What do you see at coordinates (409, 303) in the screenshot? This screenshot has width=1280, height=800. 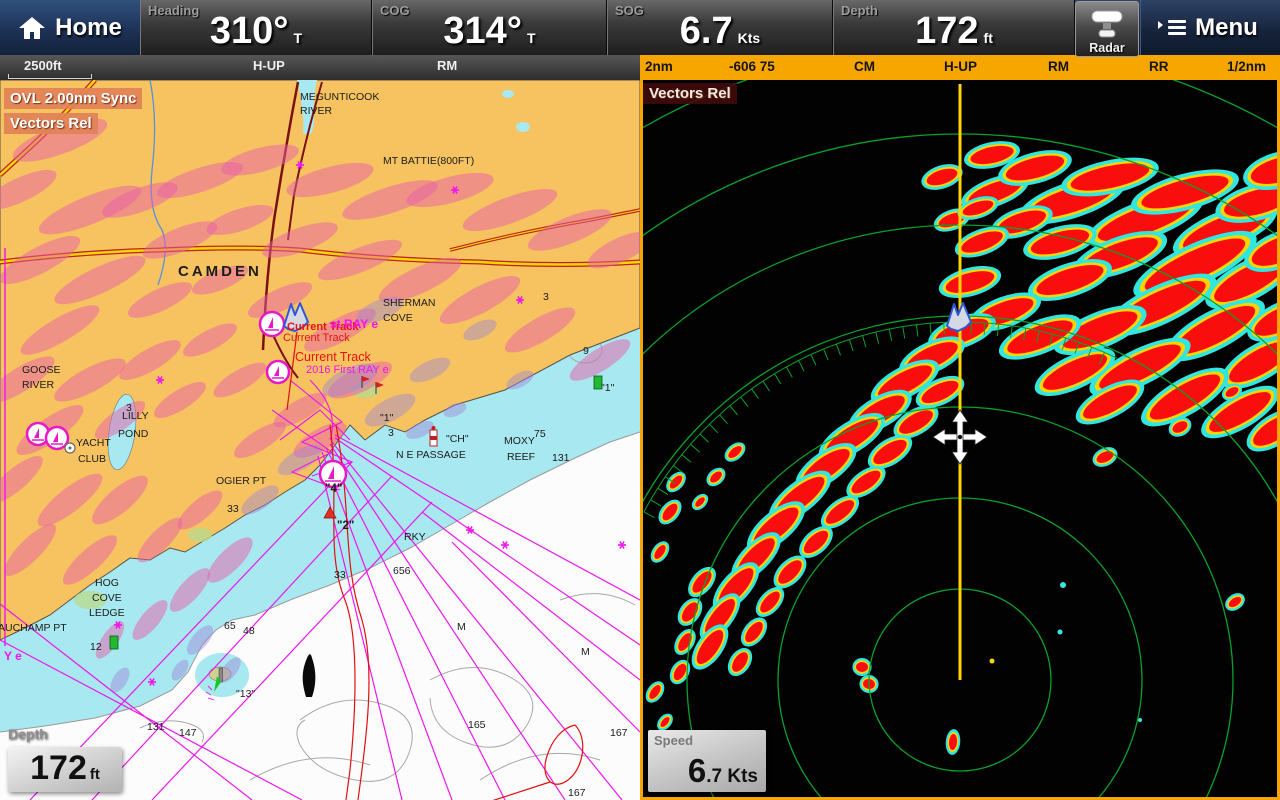 I see `svg-text: SHERMAN` at bounding box center [409, 303].